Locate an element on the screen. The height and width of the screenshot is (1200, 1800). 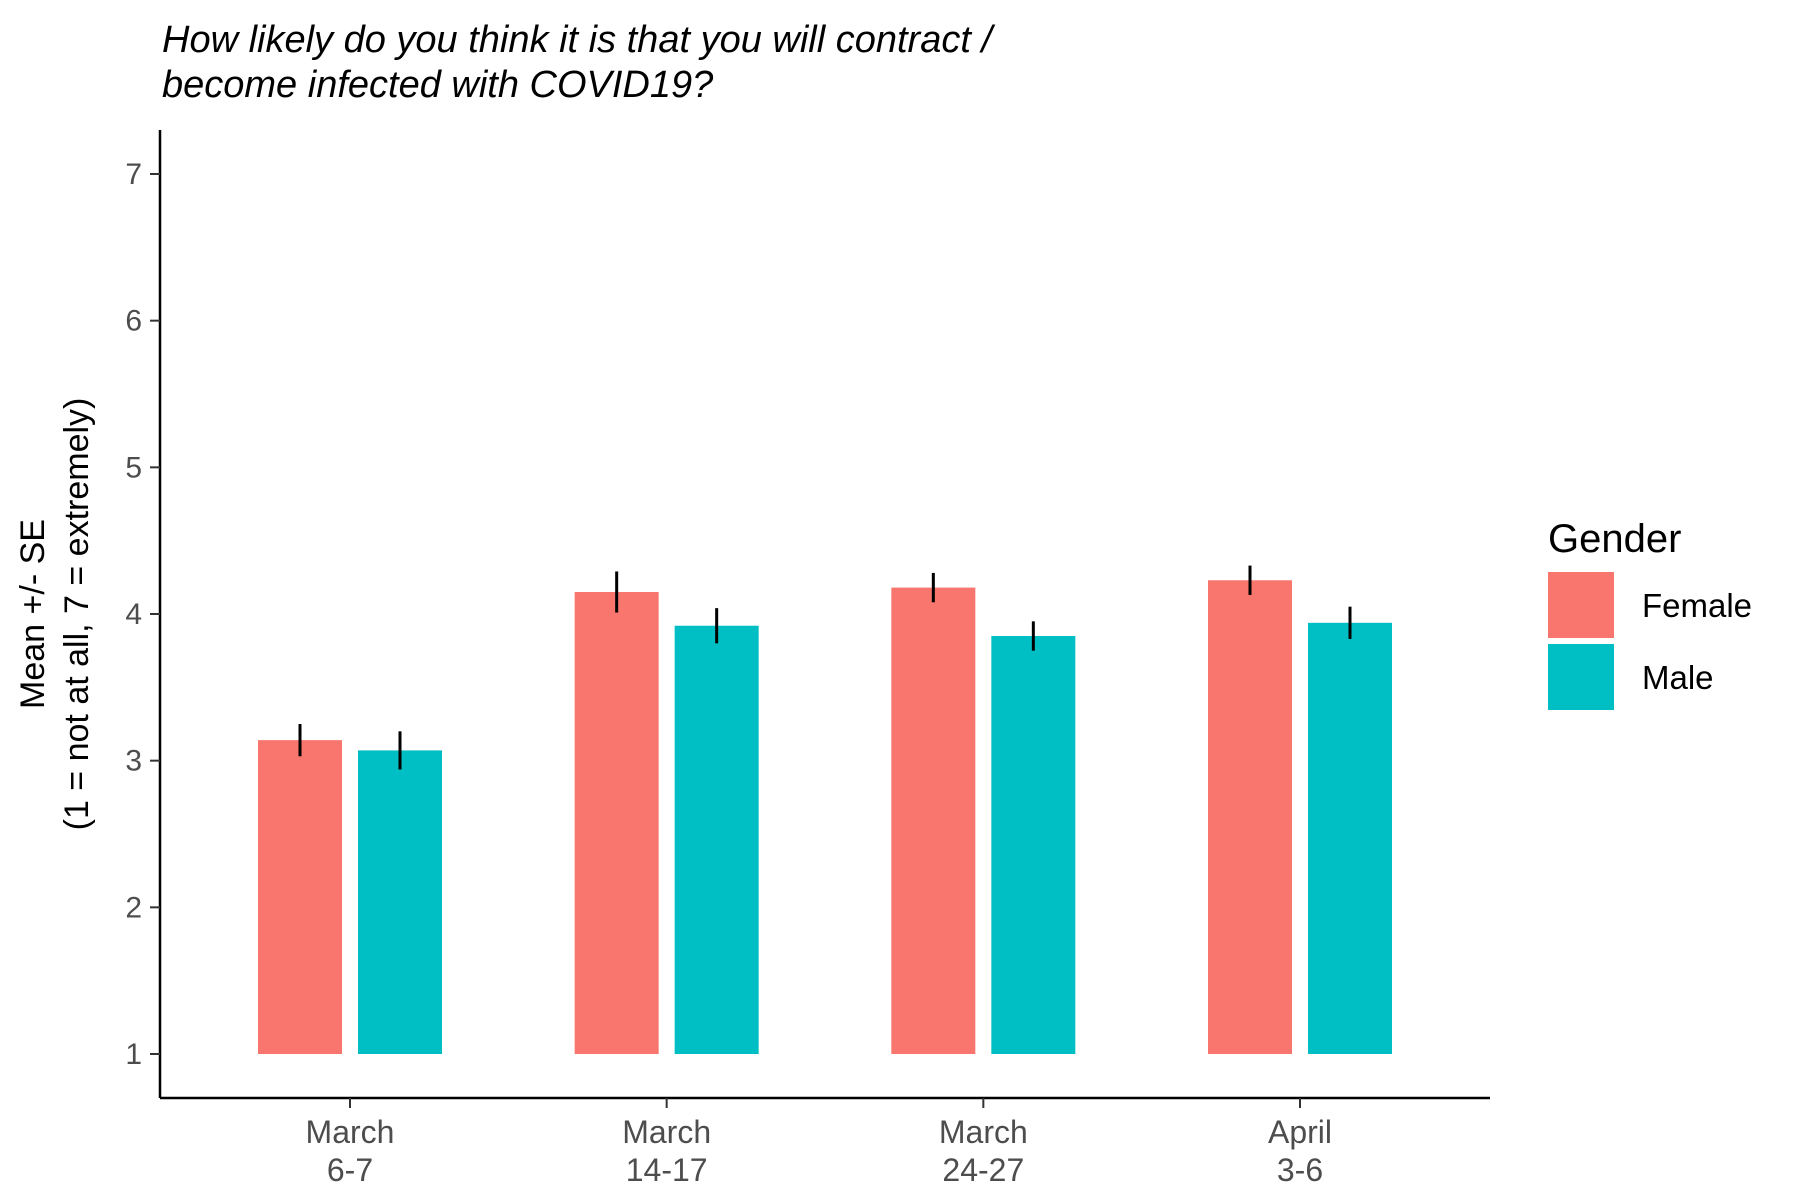
legend: Gender Female Male is located at coordinates (1650, 613).